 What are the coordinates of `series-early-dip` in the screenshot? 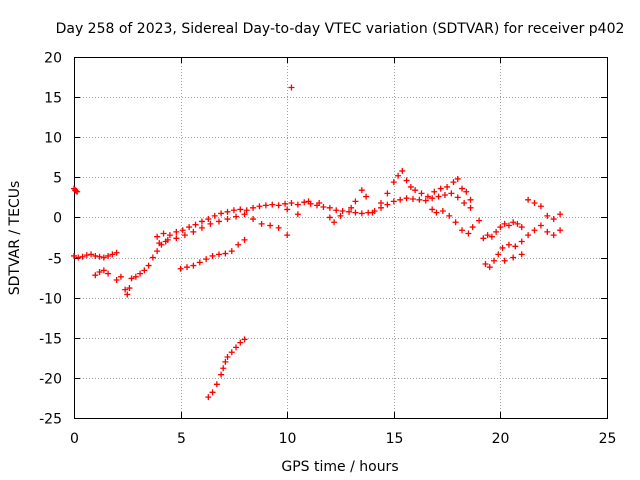 It's located at (130, 268).